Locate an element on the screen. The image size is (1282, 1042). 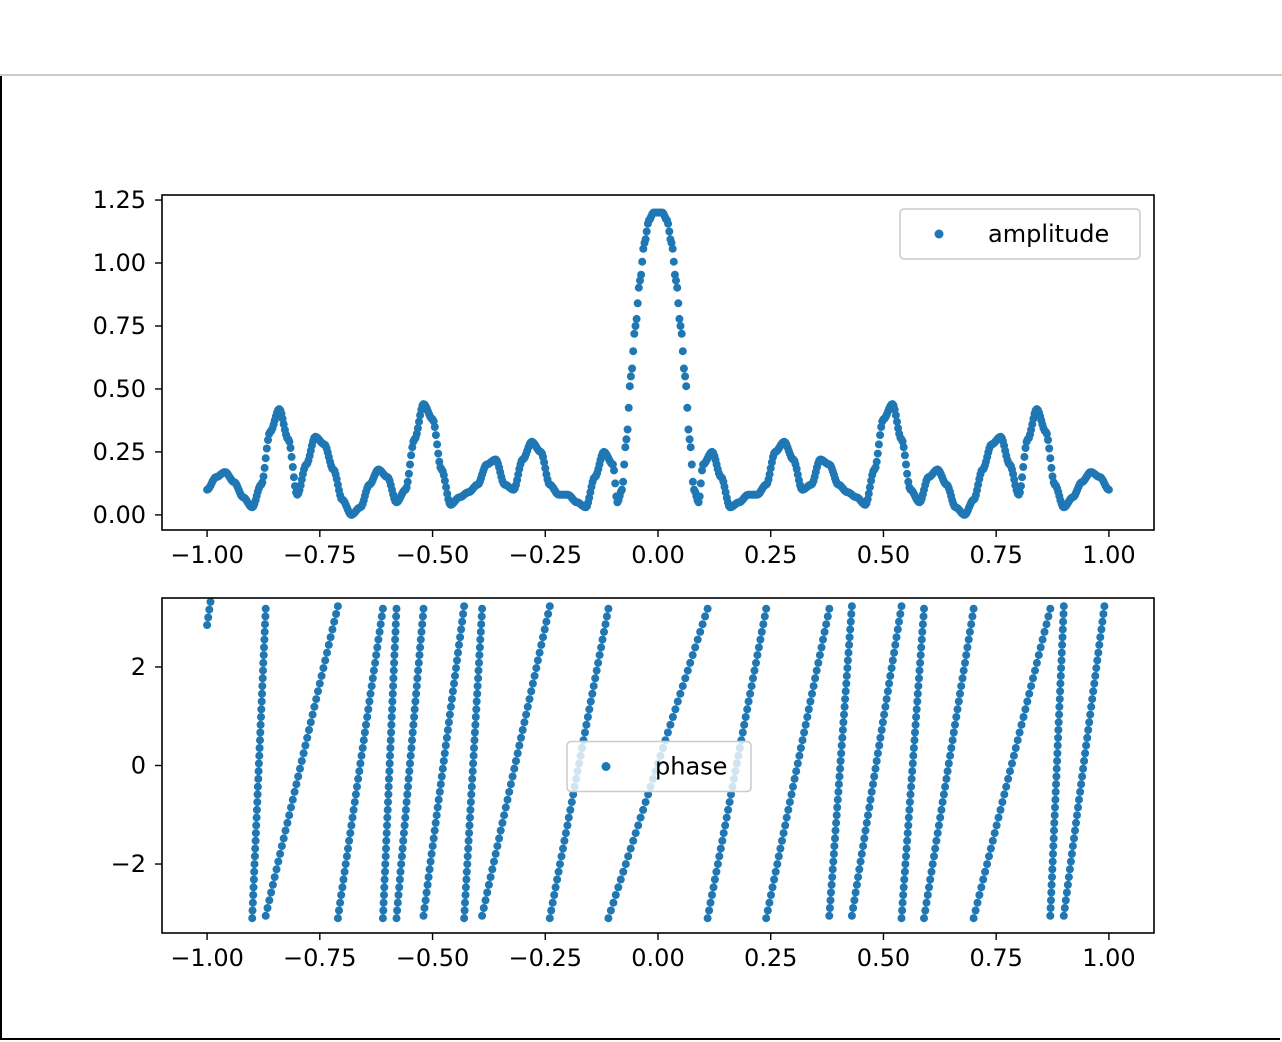
phase-xtick-label: −0.75 is located at coordinates (320, 958).